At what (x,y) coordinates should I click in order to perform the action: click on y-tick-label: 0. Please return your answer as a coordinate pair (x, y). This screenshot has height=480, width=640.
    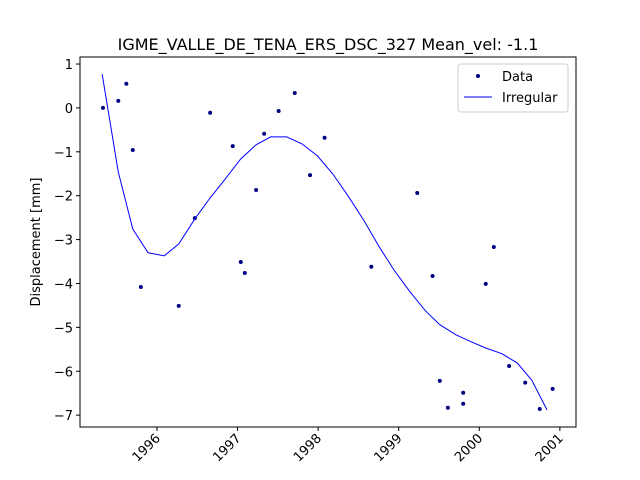
    Looking at the image, I should click on (69, 109).